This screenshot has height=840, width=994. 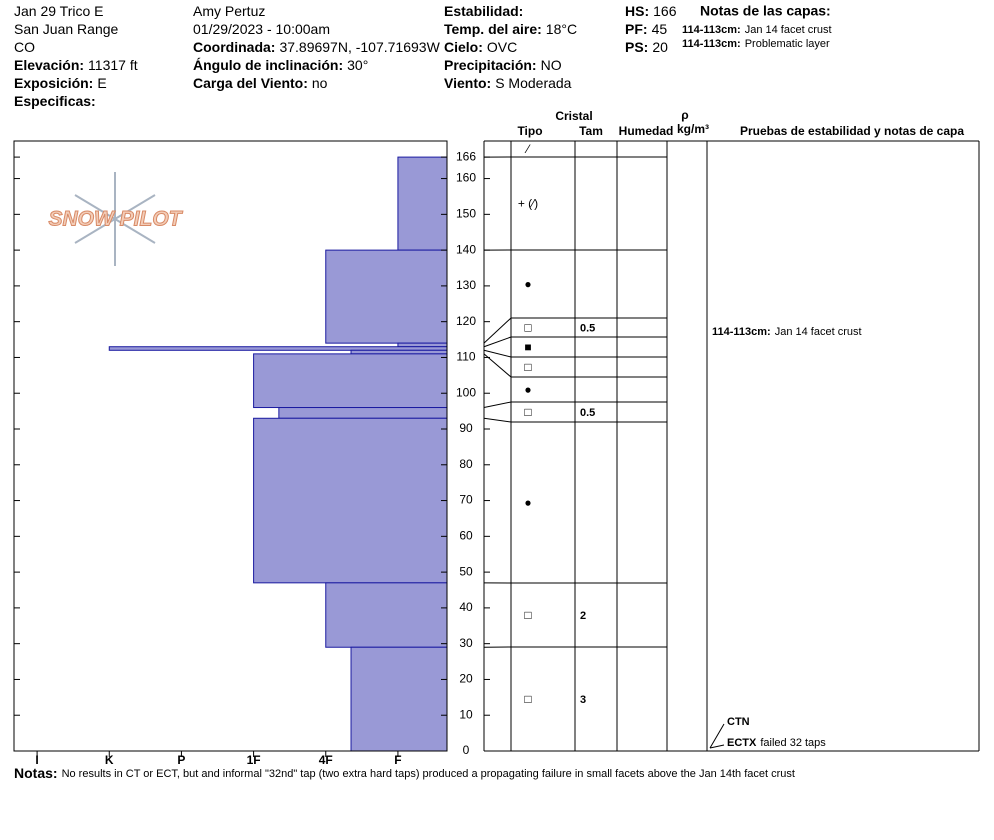 I want to click on header-field: PS: 20, so click(x=646, y=47).